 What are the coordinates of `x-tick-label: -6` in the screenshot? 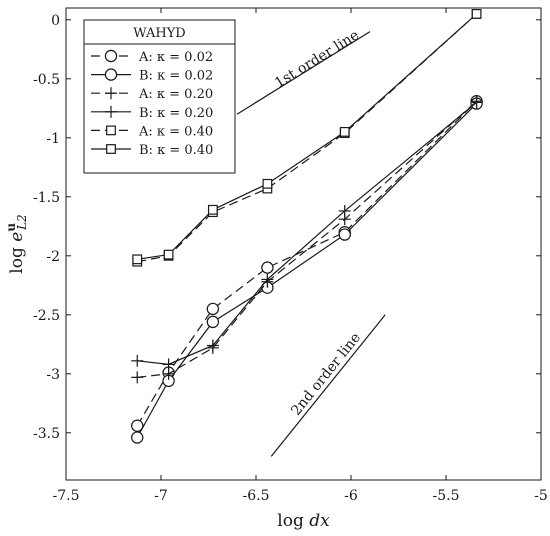 It's located at (351, 496).